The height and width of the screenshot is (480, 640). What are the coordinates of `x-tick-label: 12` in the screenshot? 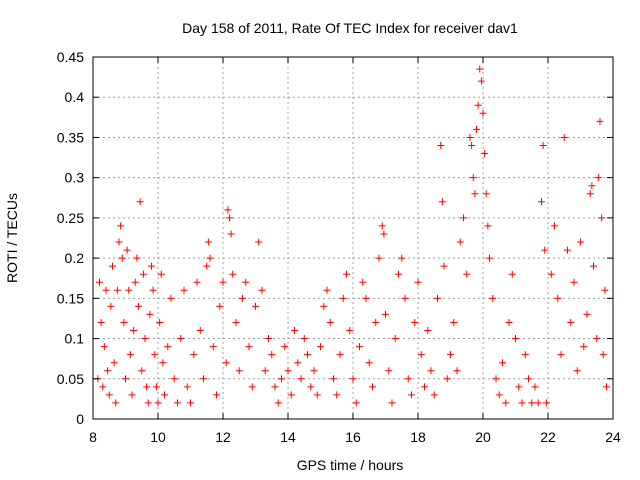 It's located at (223, 437).